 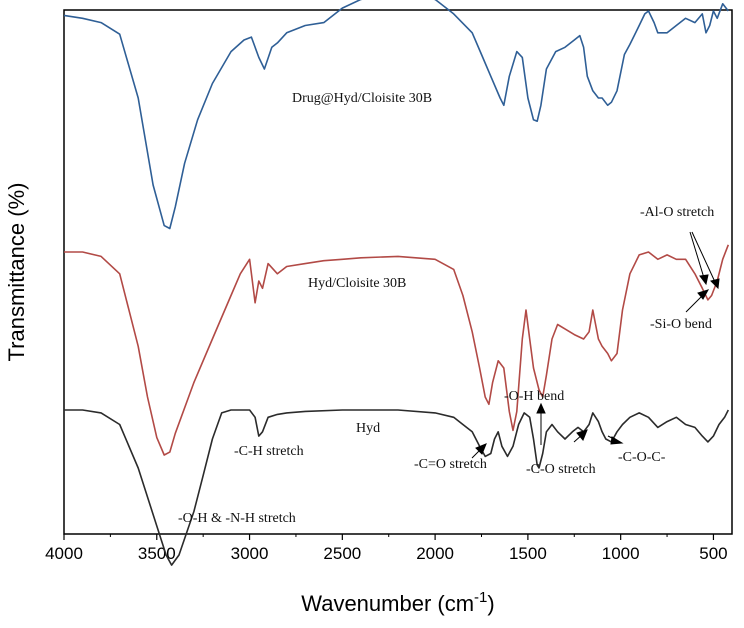 I want to click on arrowhead-oh-bend, so click(x=541, y=408).